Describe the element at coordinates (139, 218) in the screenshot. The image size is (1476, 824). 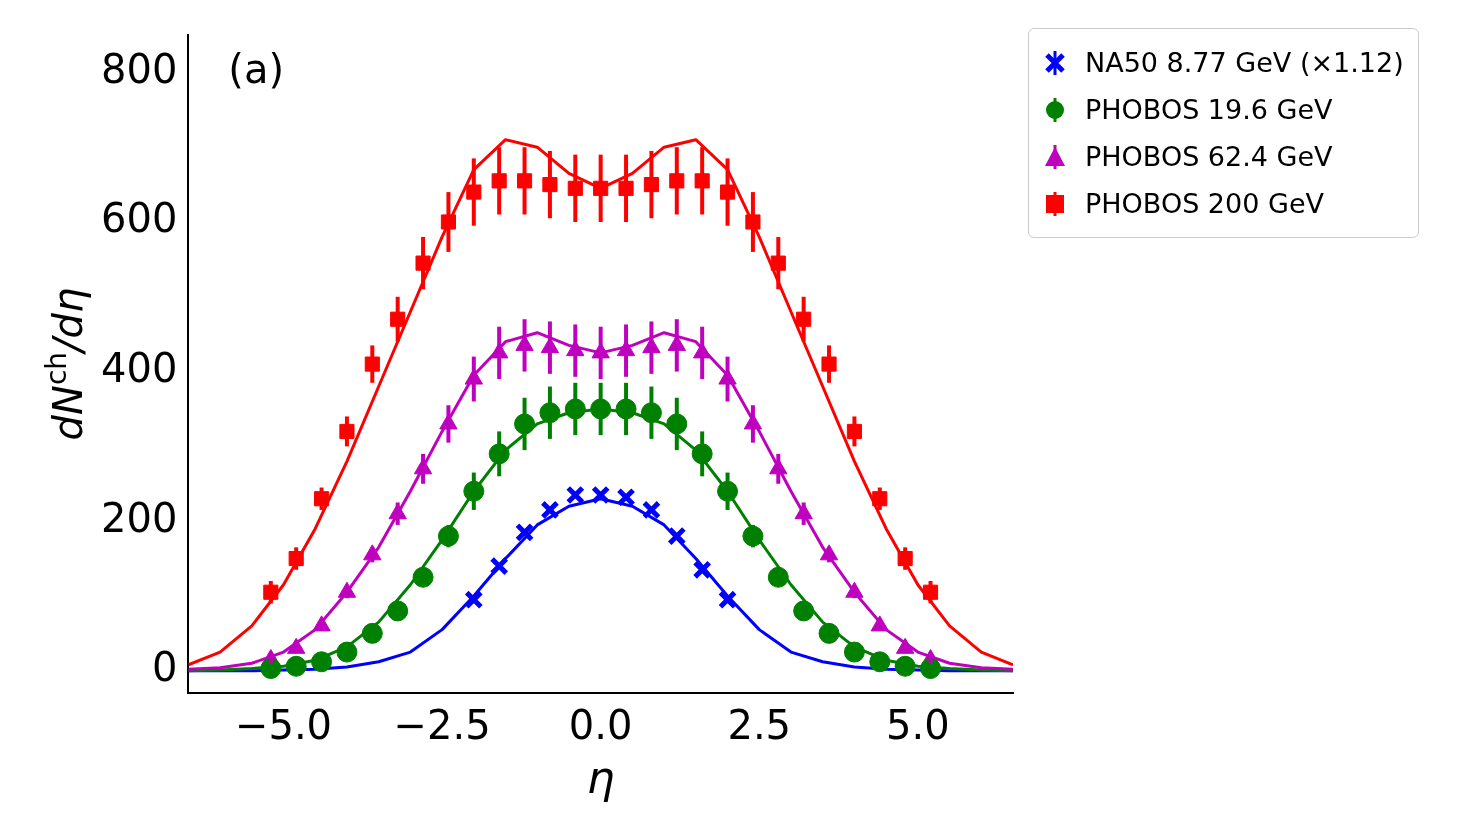
I see `y-tick-label: 600` at that location.